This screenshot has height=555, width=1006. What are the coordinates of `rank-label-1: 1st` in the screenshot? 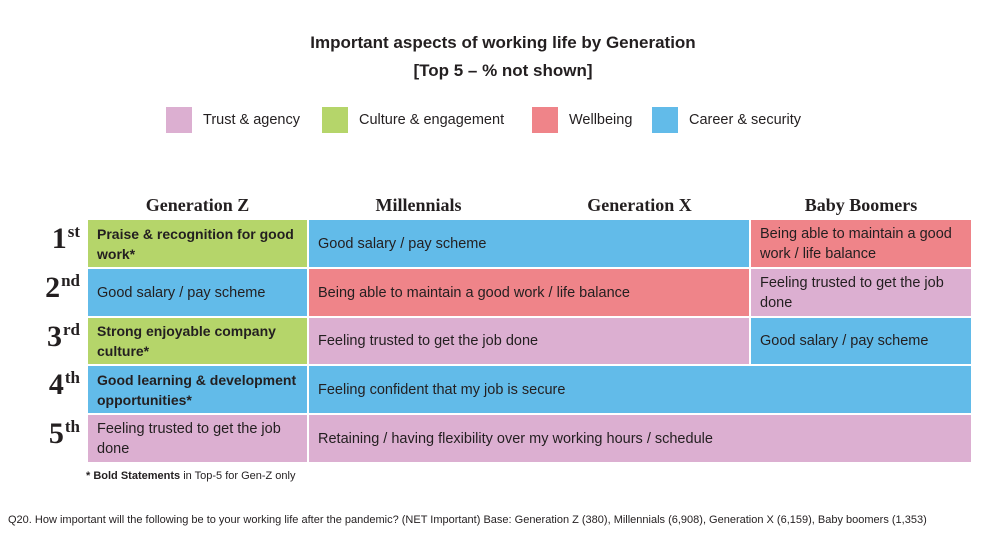 It's located at (55, 239).